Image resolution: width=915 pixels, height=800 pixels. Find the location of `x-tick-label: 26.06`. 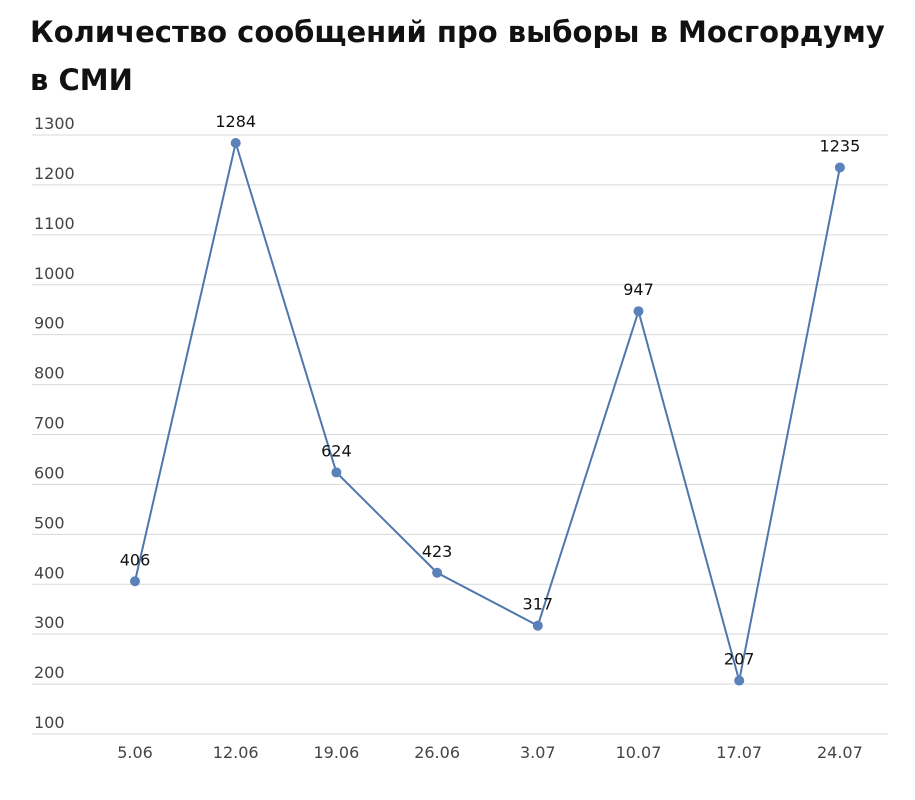

x-tick-label: 26.06 is located at coordinates (437, 752).